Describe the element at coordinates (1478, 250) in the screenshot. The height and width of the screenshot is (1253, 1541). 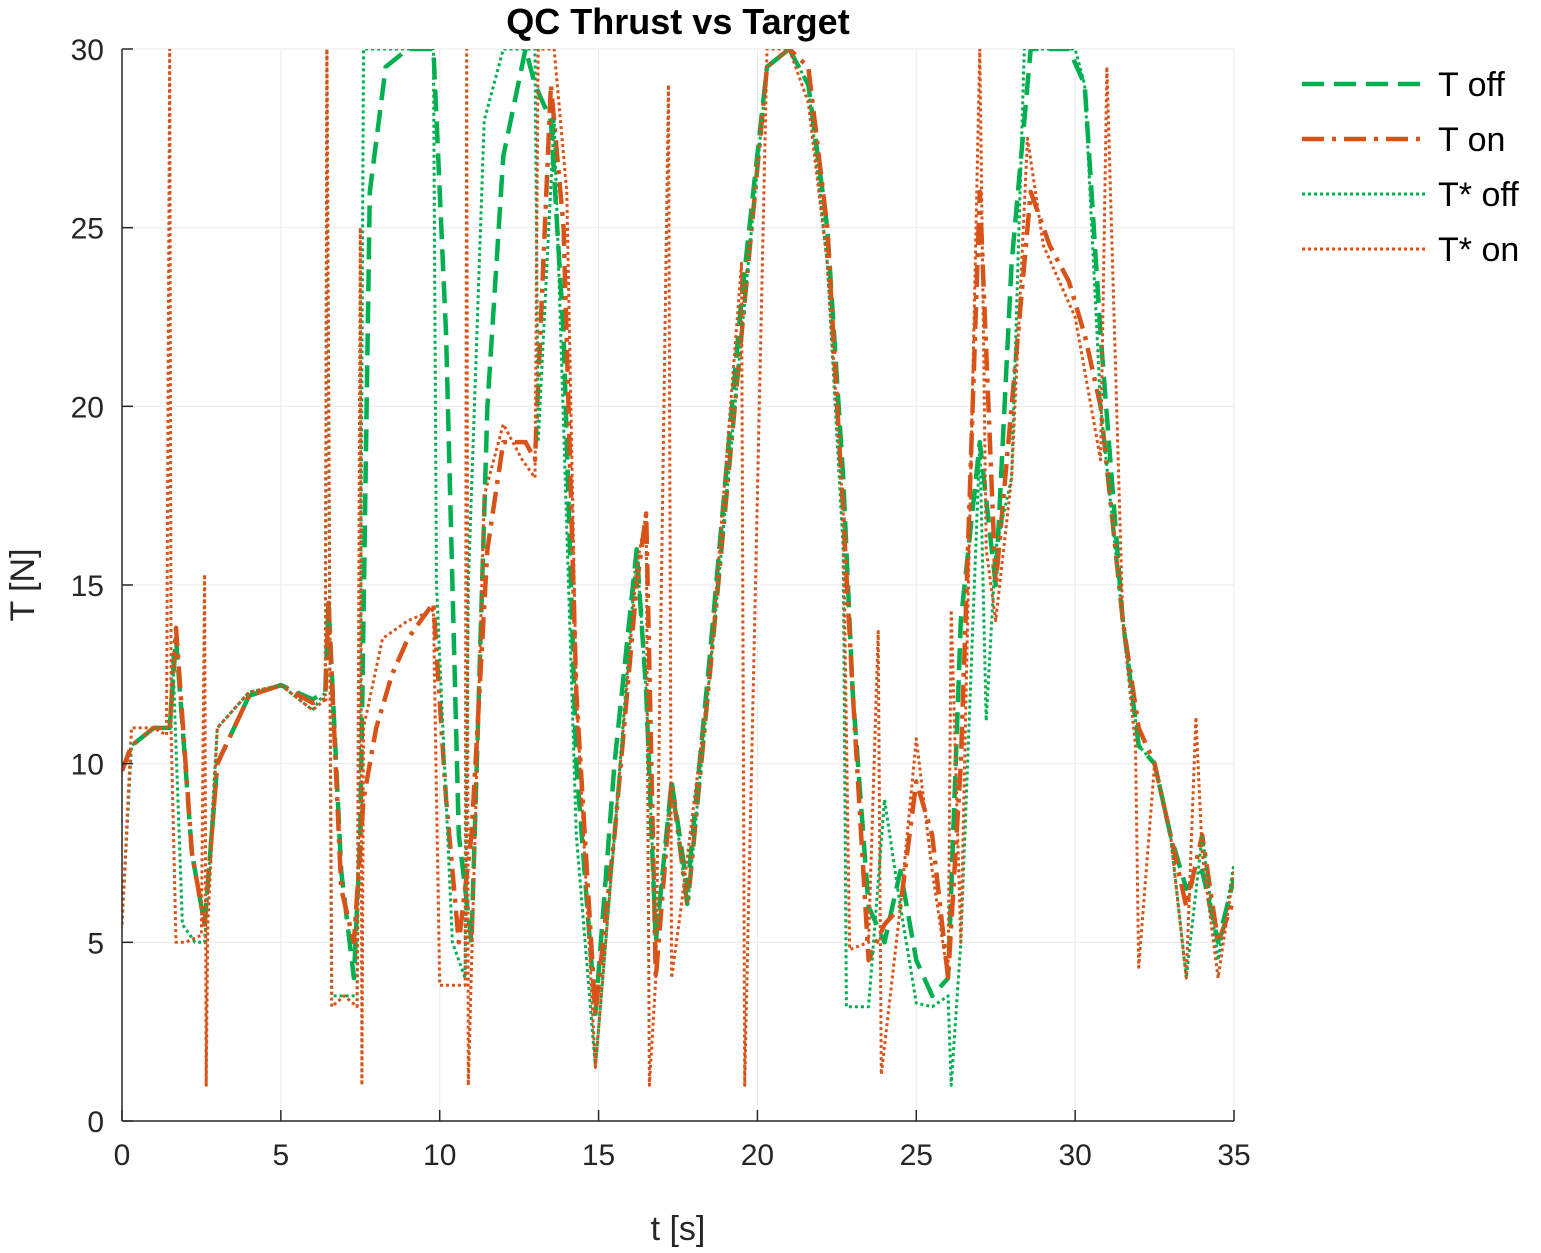
I see `legend-label: T* on` at that location.